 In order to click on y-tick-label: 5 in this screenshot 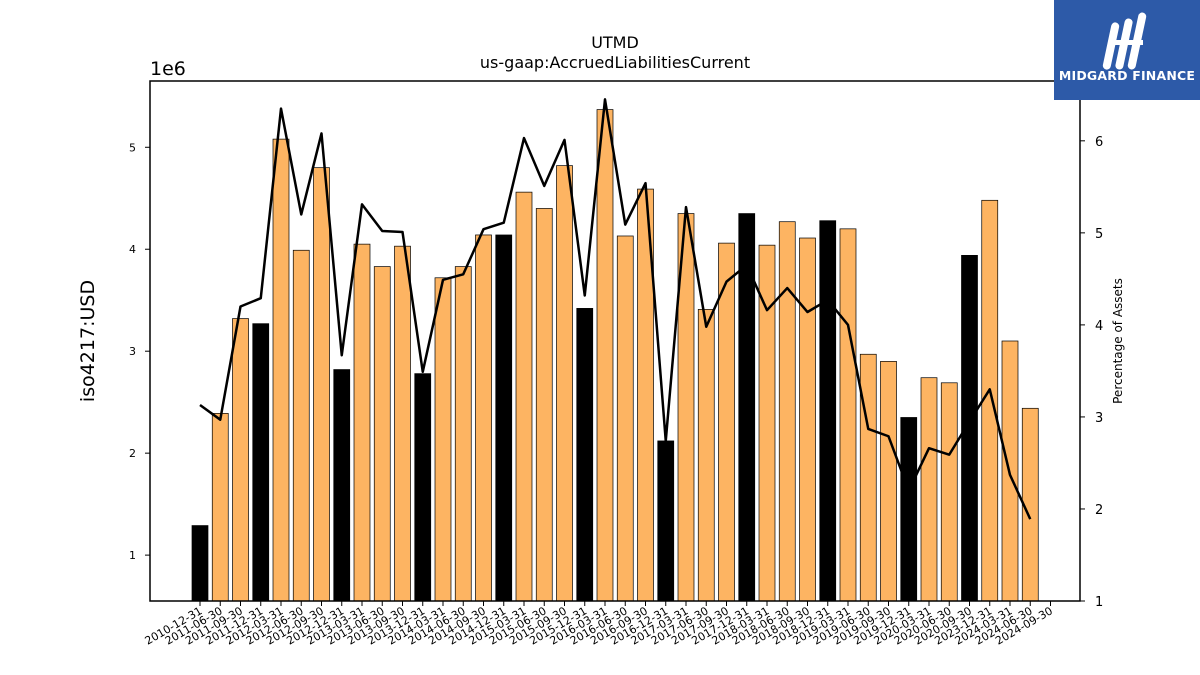, I will do `click(132, 147)`.